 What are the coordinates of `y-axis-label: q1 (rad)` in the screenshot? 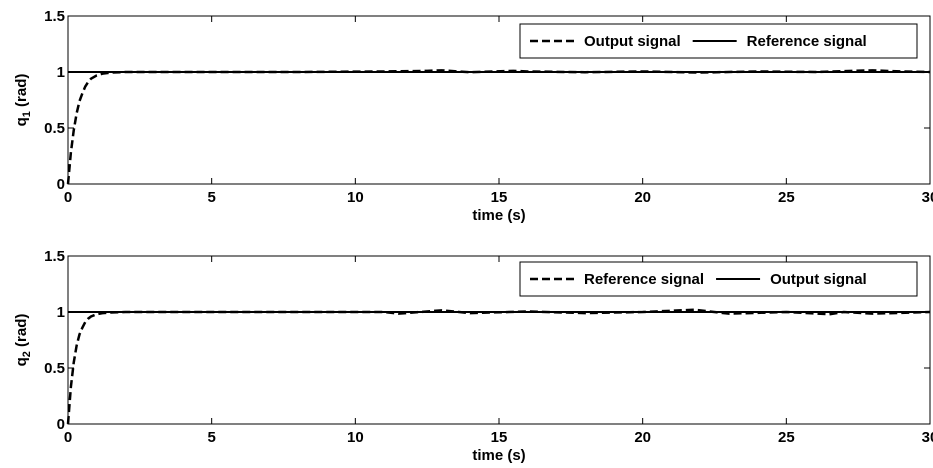 It's located at (23, 100).